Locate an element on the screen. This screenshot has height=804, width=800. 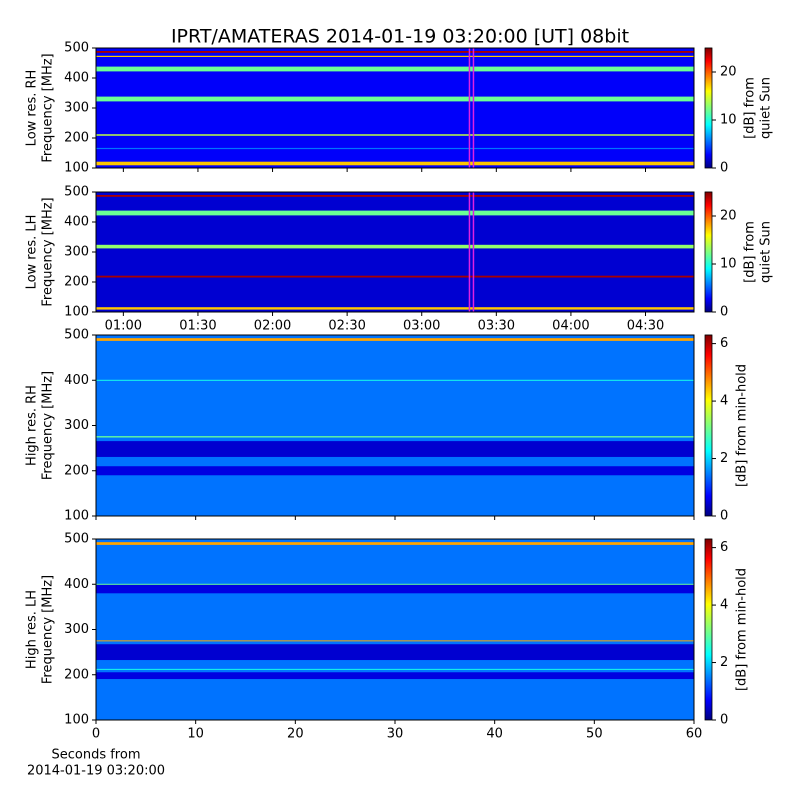
x-tick-label: 01:30 is located at coordinates (197, 326).